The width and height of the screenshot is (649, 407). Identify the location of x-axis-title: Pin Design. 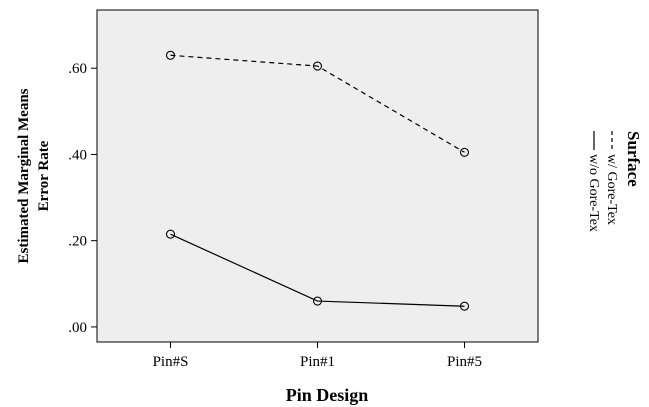
(327, 395).